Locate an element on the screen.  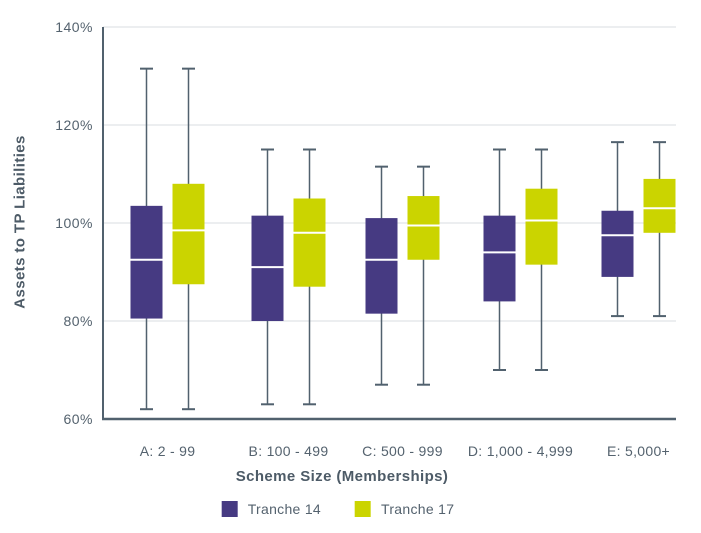
box-tranche-14-e is located at coordinates (617, 243).